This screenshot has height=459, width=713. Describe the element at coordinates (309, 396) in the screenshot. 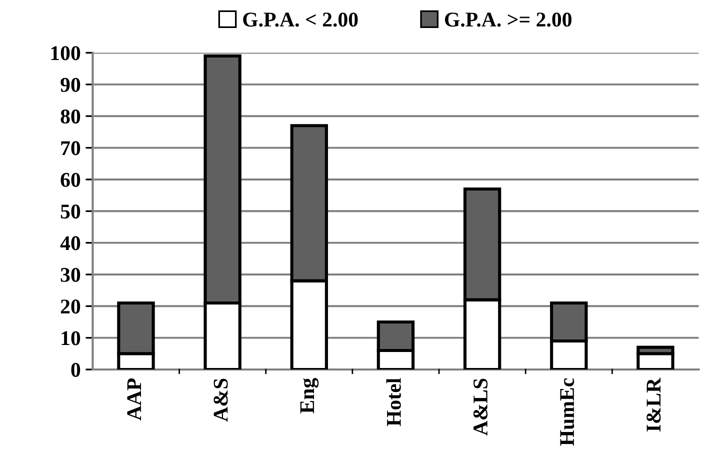

I see `x-tick-label: Eng` at that location.